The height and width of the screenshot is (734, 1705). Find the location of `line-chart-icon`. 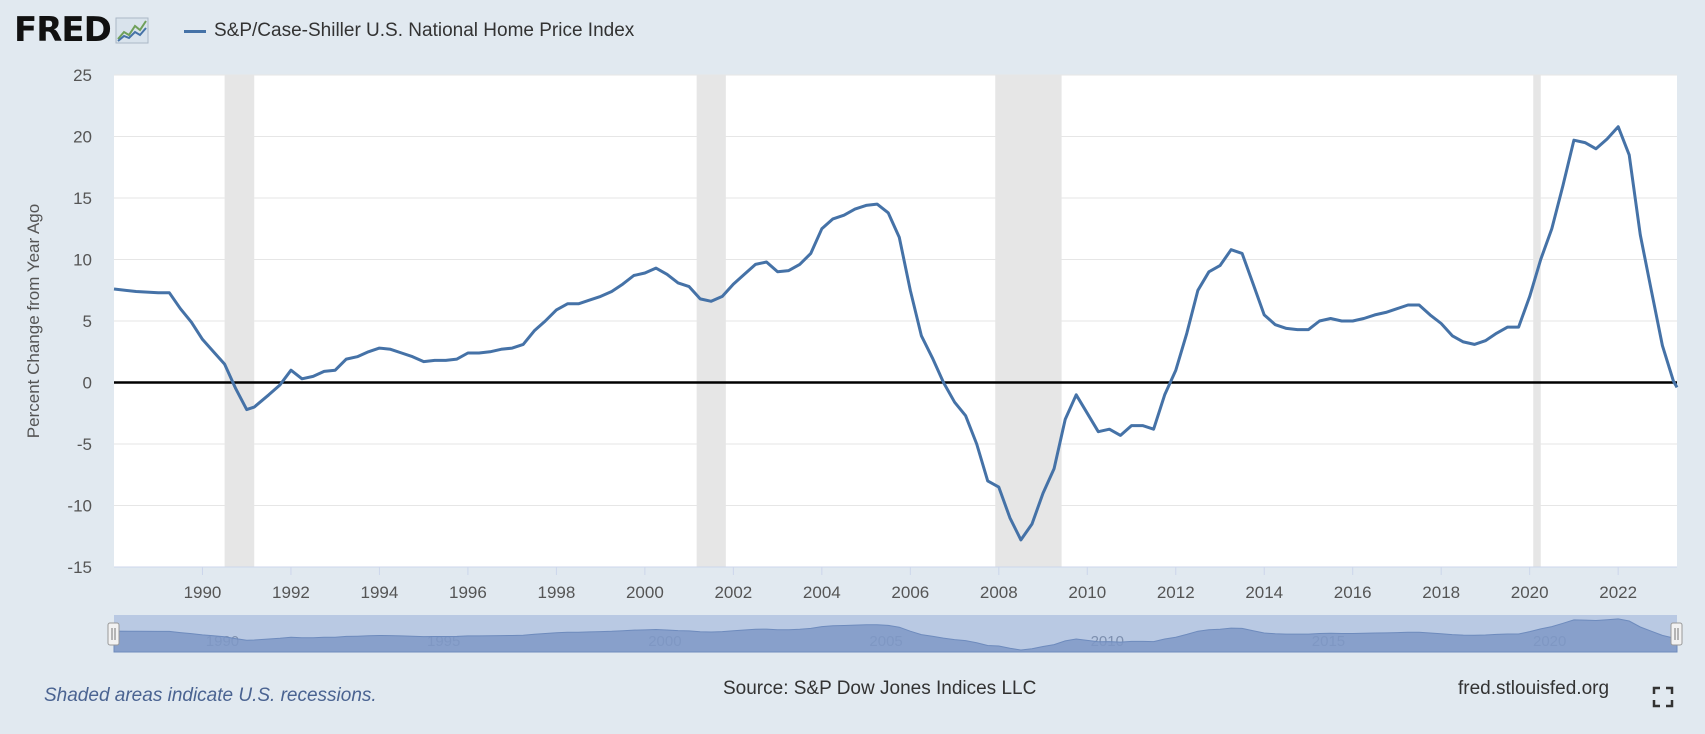

line-chart-icon is located at coordinates (132, 30).